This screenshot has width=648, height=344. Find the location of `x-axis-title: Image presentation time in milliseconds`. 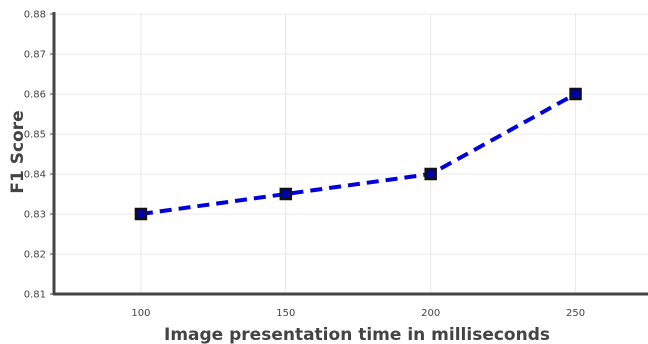

x-axis-title: Image presentation time in milliseconds is located at coordinates (357, 334).